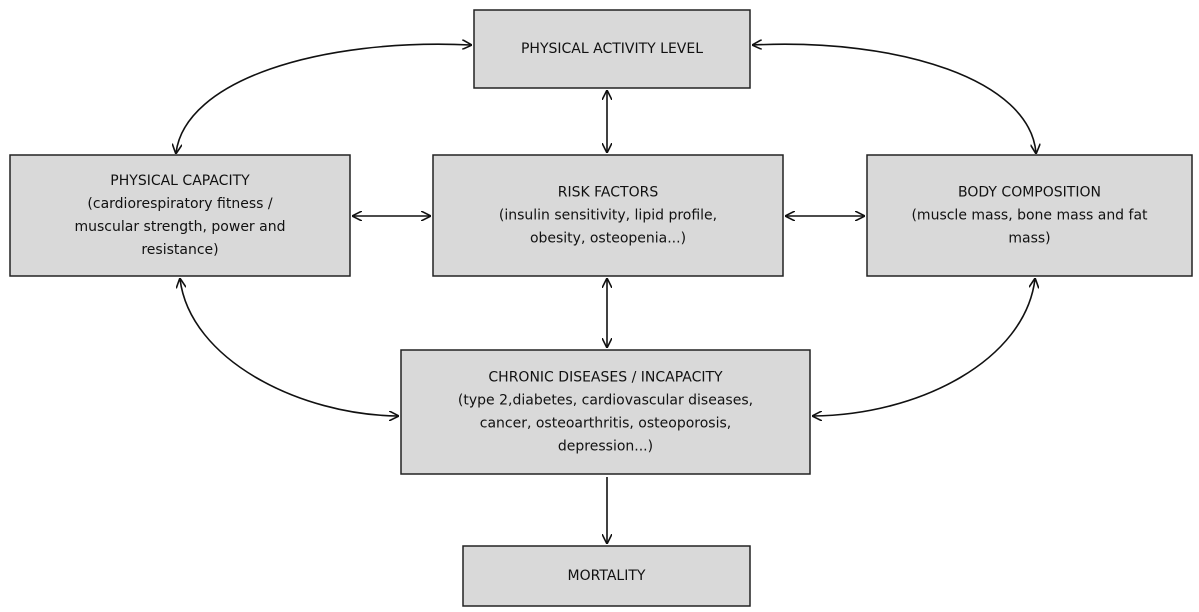  What do you see at coordinates (605, 447) in the screenshot?
I see `node-line: depression...)` at bounding box center [605, 447].